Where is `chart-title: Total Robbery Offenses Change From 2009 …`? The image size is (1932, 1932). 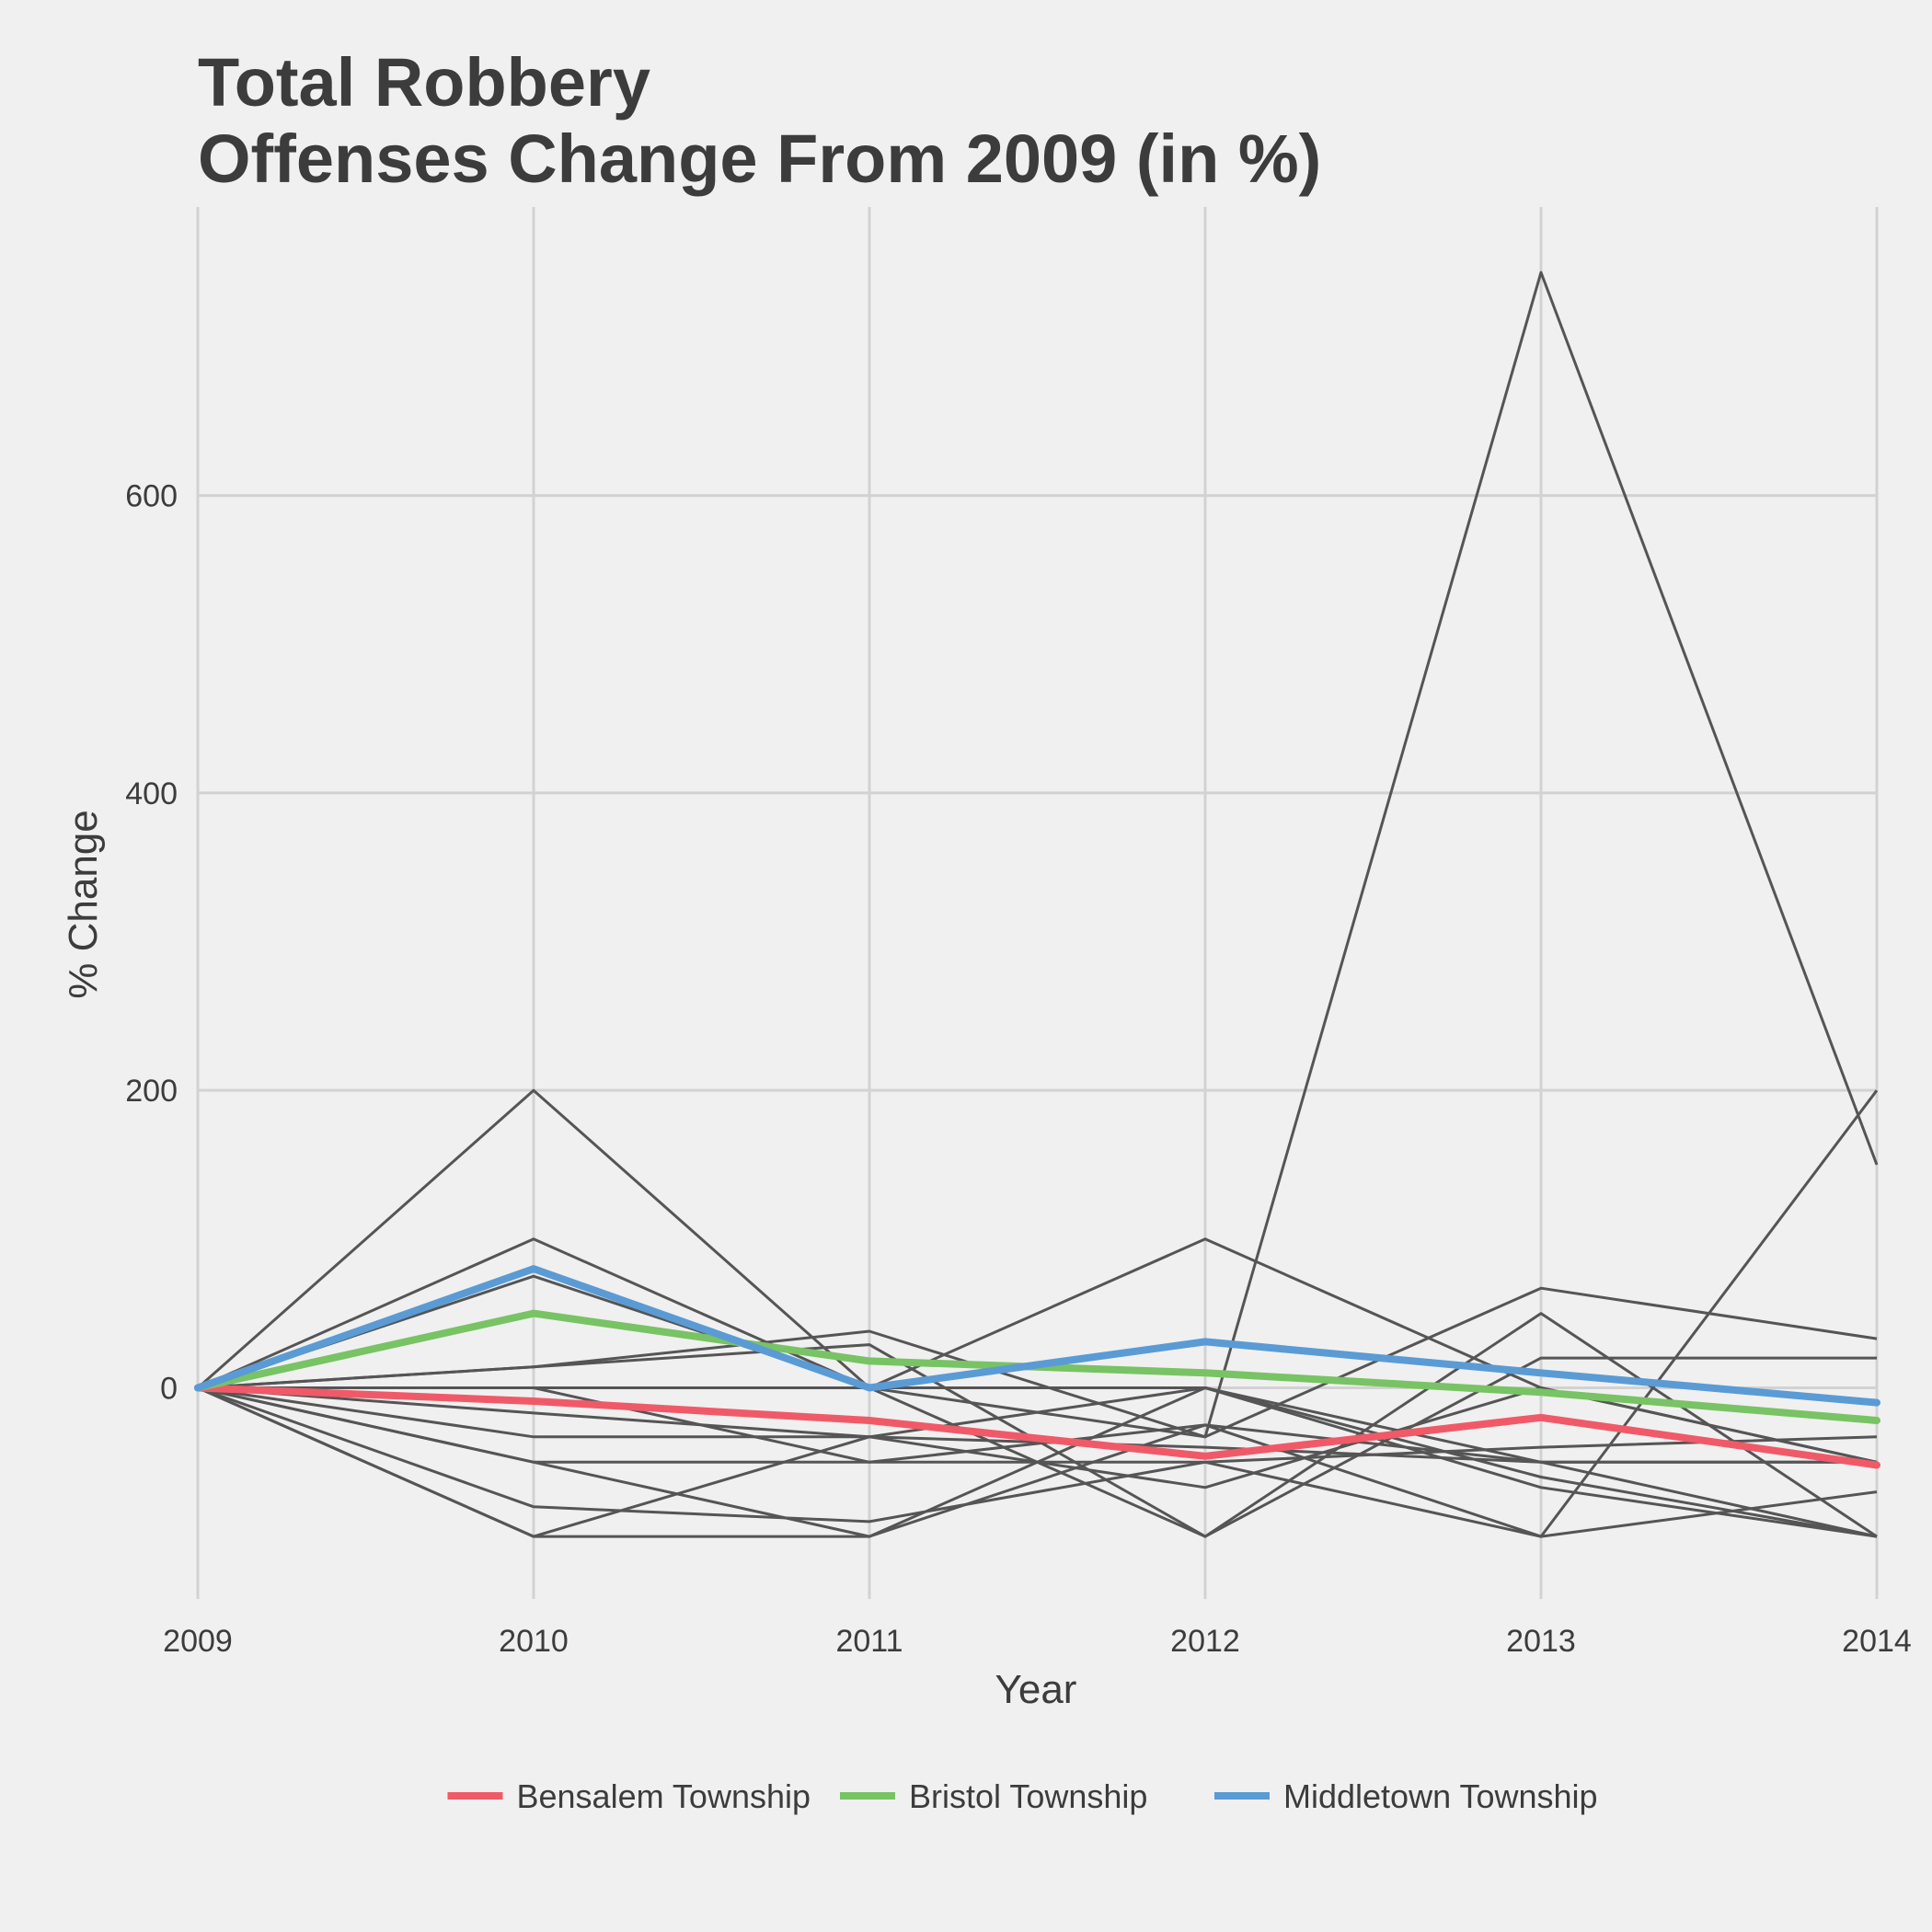
chart-title: Total Robbery Offenses Change From 2009 … is located at coordinates (759, 120).